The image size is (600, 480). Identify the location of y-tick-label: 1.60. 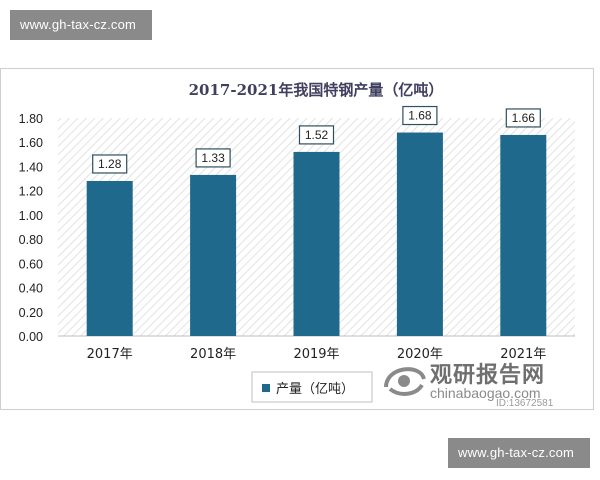
(31, 143).